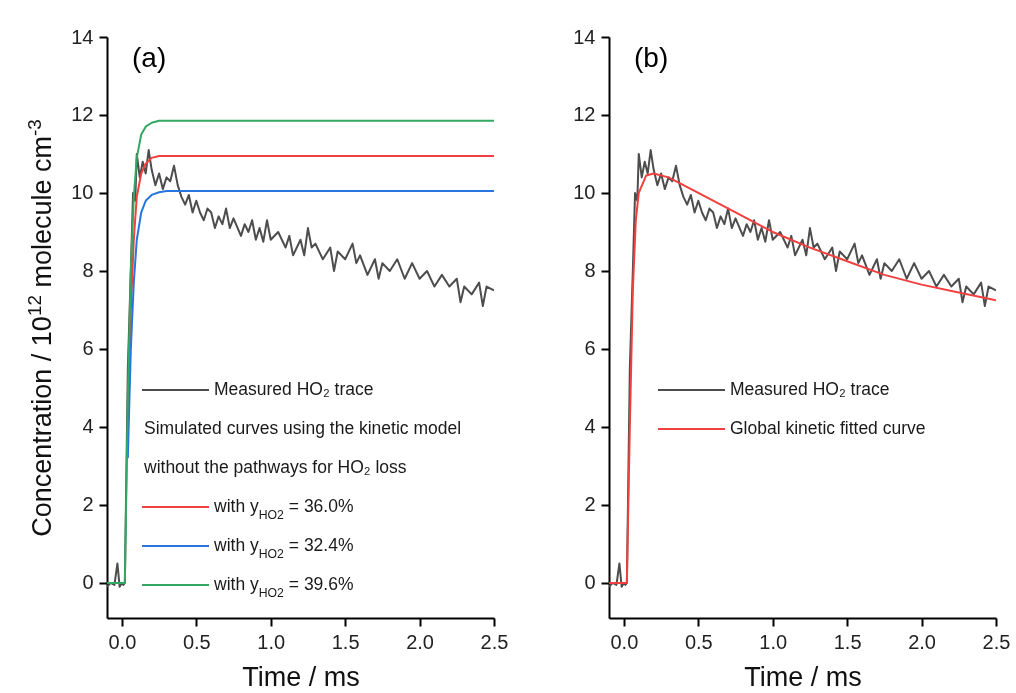  Describe the element at coordinates (149, 57) in the screenshot. I see `chart-title: (a)` at that location.